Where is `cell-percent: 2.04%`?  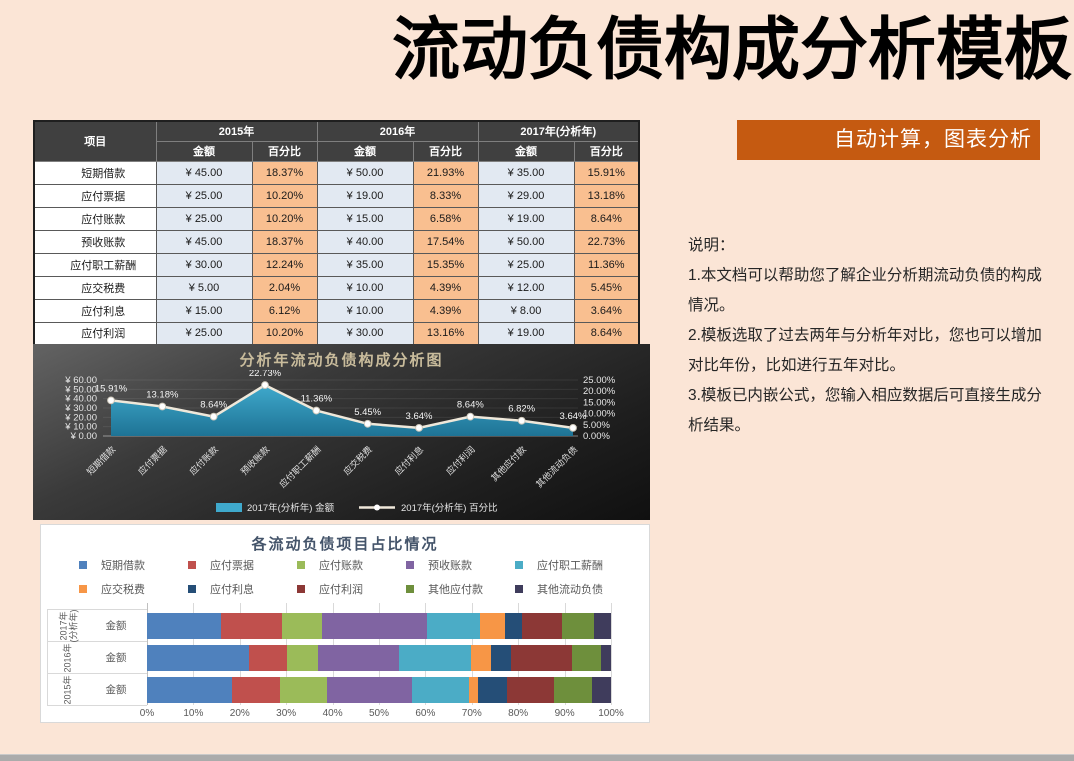
cell-percent: 2.04% is located at coordinates (284, 287).